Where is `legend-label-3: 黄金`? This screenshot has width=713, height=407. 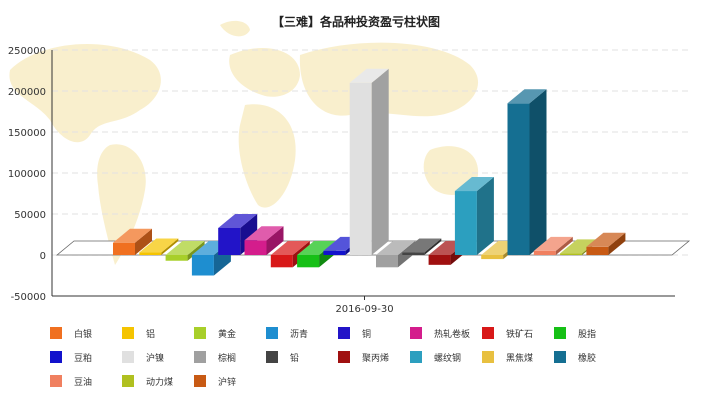 legend-label-3: 黄金 is located at coordinates (227, 334).